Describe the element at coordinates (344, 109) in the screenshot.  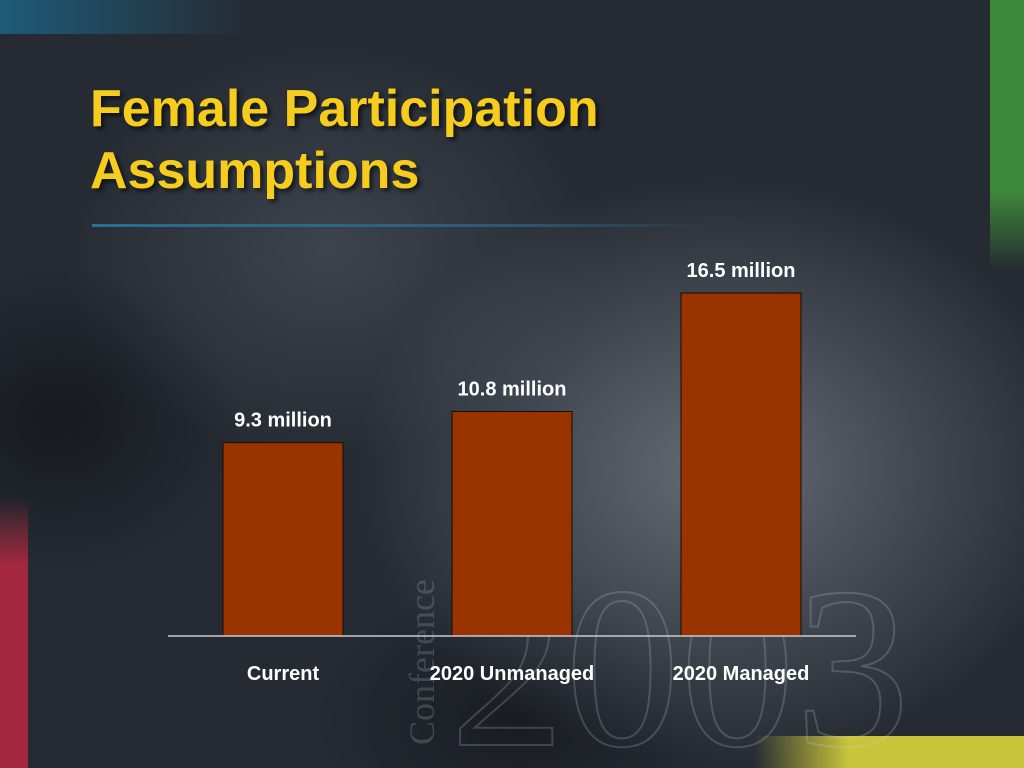
I see `slide-title-line-1: Female Participation` at that location.